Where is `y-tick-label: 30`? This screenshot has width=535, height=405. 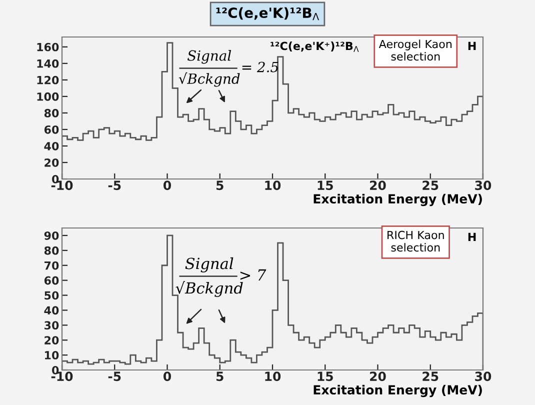
y-tick-label: 30 is located at coordinates (51, 325).